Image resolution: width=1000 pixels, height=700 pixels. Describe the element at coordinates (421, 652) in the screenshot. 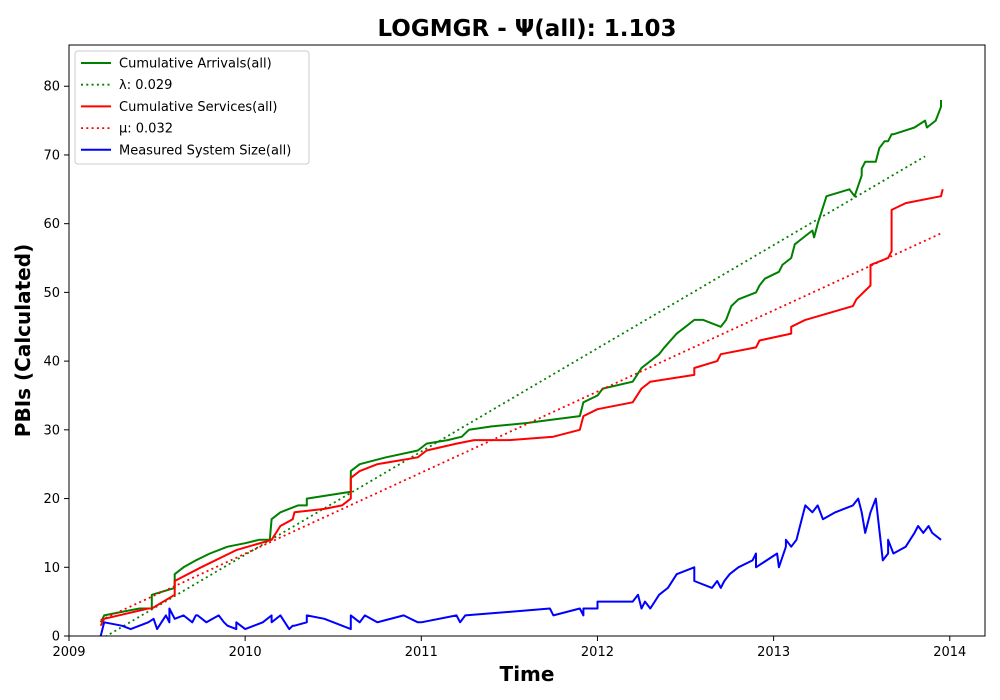

I see `x-tick-label: 2011` at that location.